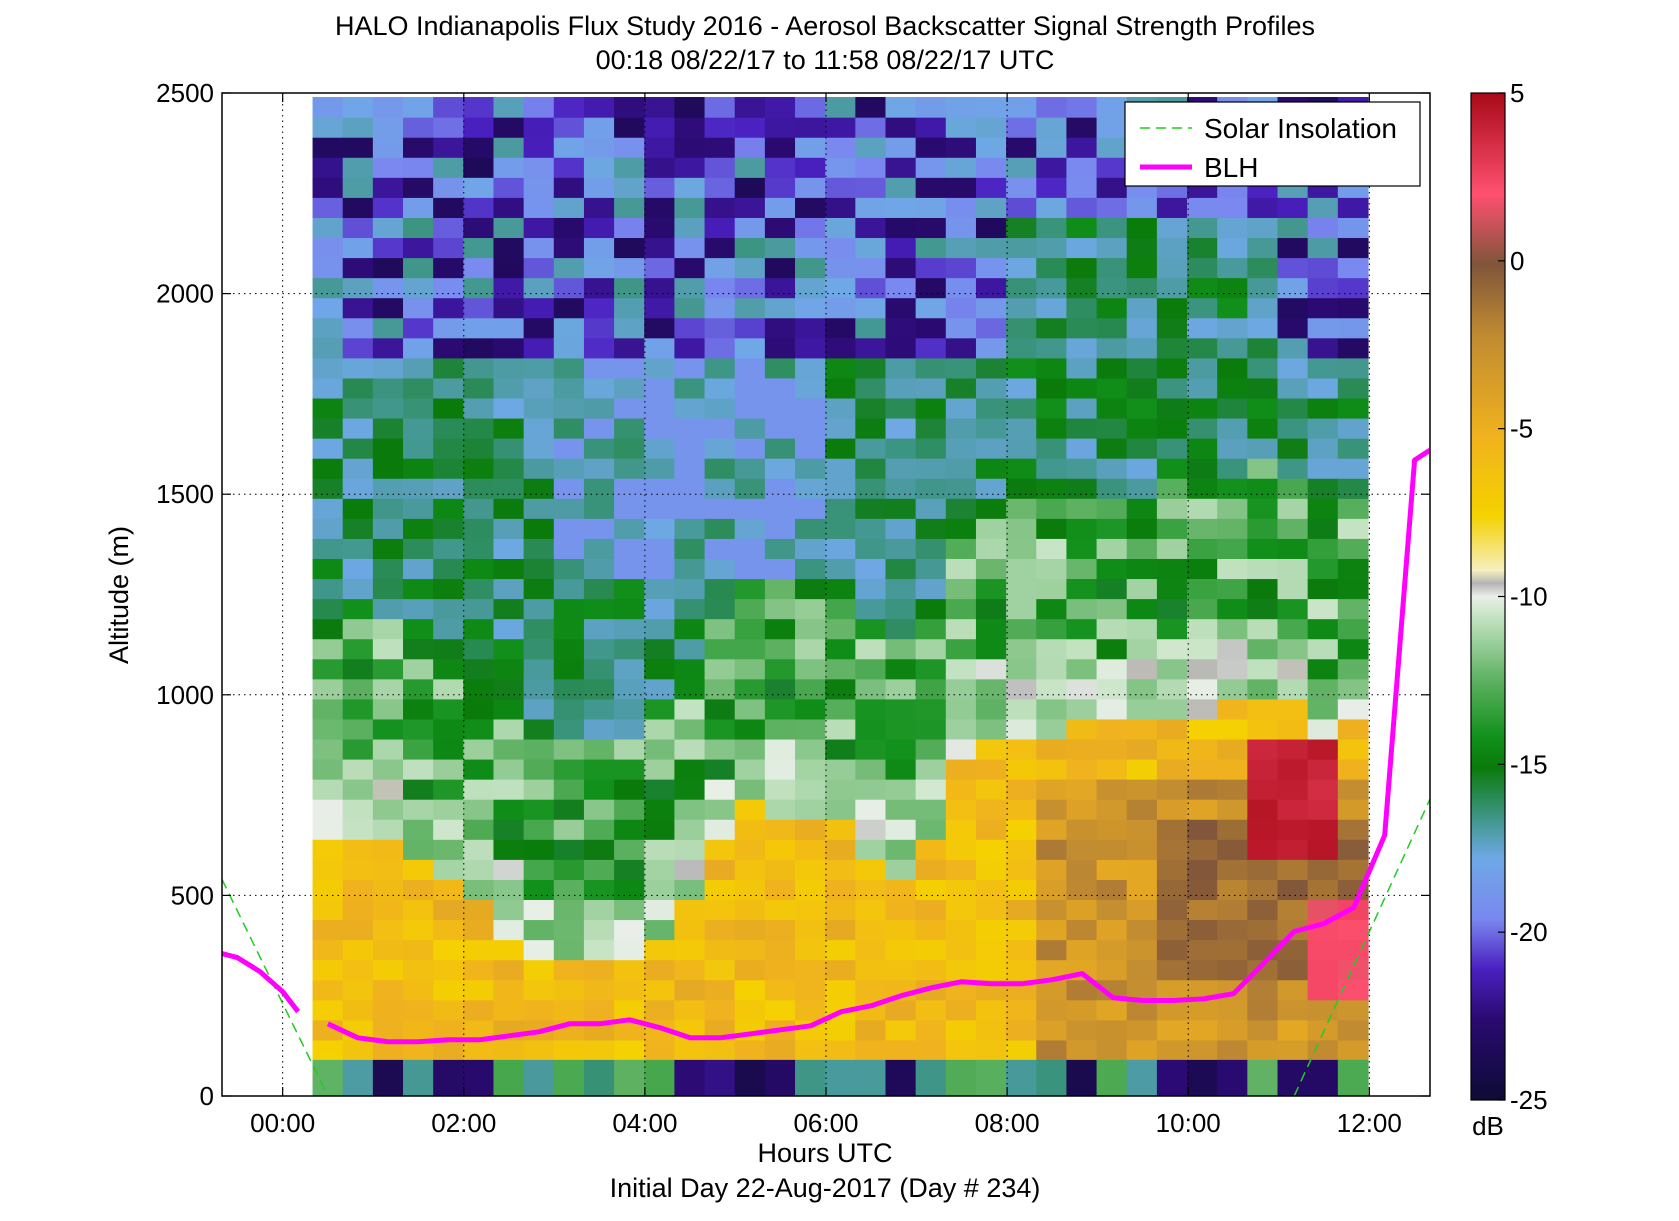 This screenshot has height=1221, width=1679. I want to click on legend-box, so click(1272, 144).